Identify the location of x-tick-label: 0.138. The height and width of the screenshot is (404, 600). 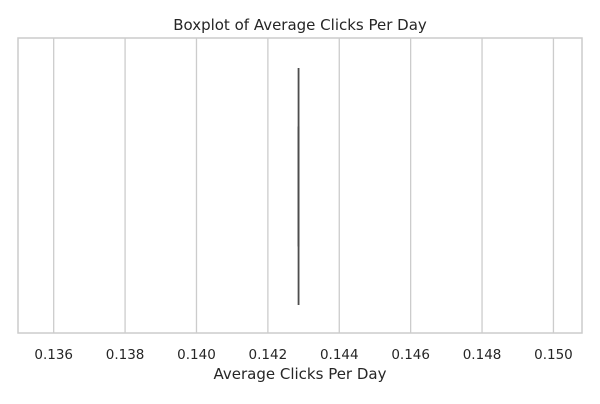
(125, 355).